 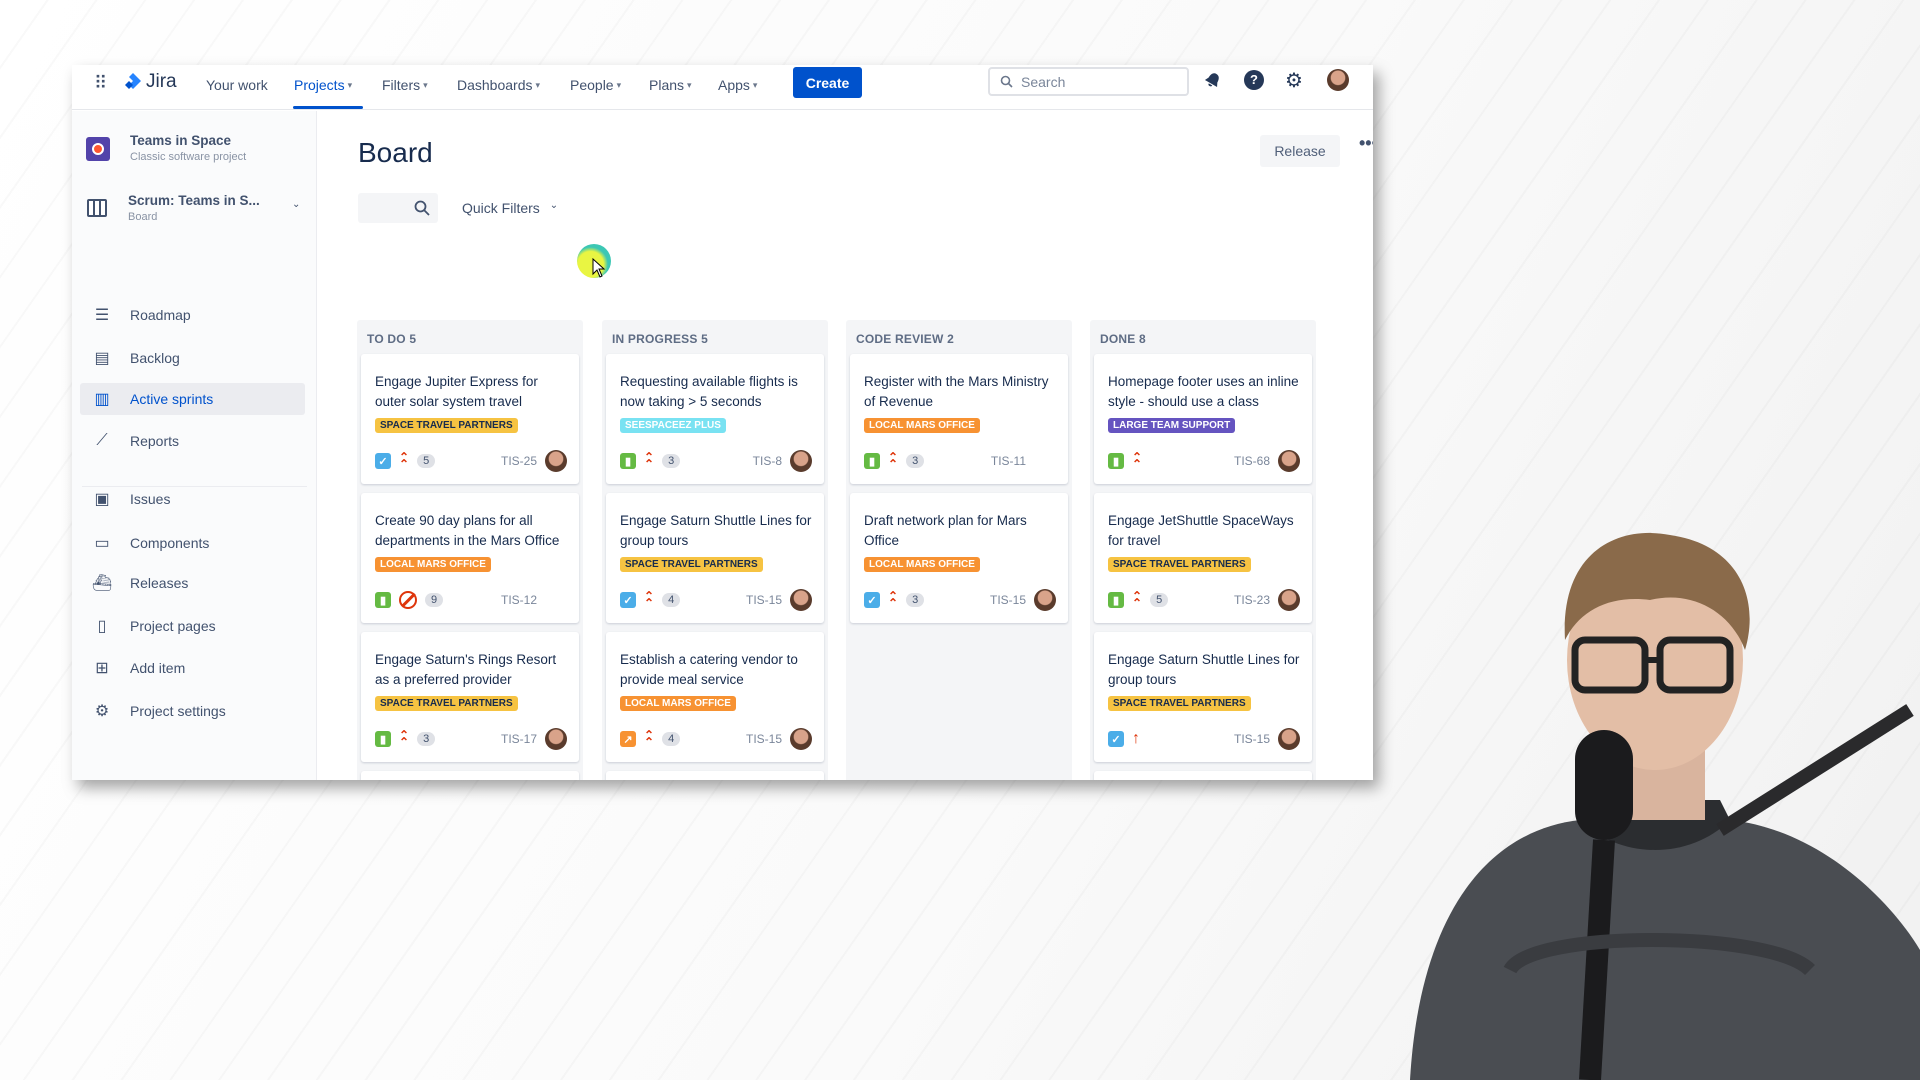 What do you see at coordinates (1251, 600) in the screenshot?
I see `issue-key: TIS-23` at bounding box center [1251, 600].